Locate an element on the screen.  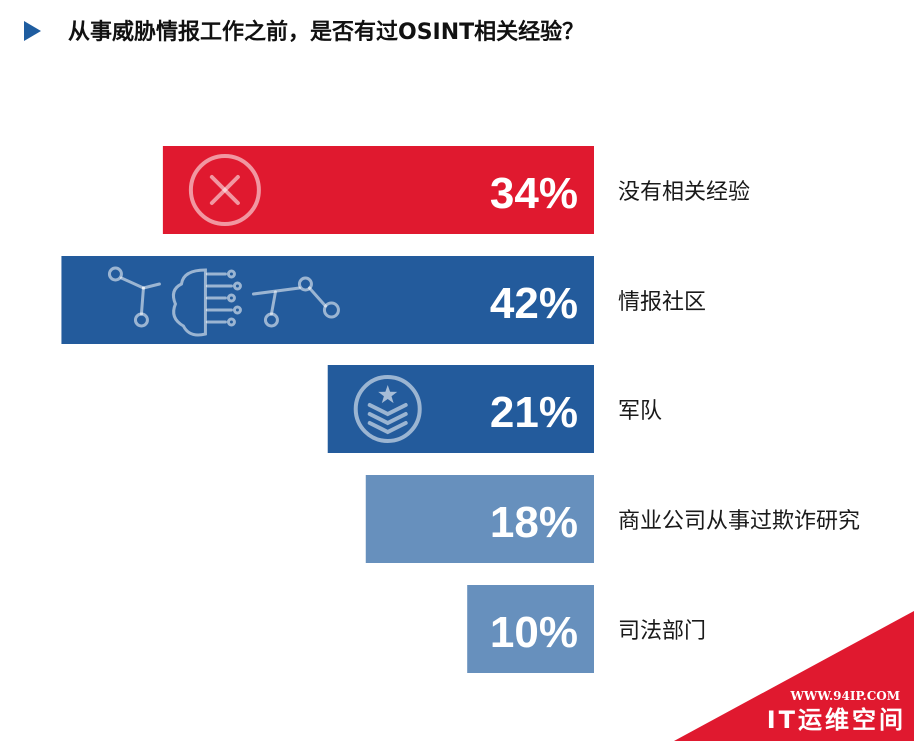
category-label: 没有相关经验 is located at coordinates (684, 192).